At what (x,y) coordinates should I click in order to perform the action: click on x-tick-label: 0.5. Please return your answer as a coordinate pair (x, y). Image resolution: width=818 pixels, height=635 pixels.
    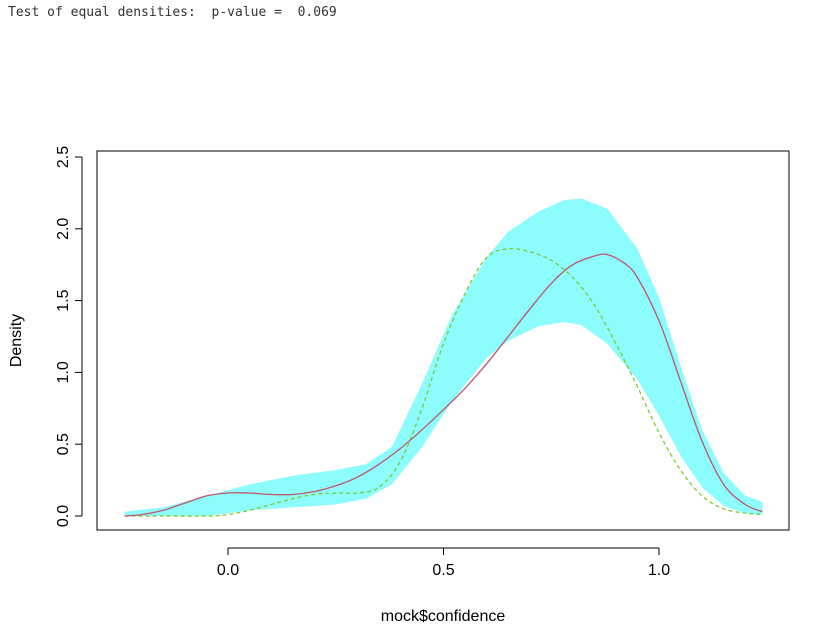
    Looking at the image, I should click on (443, 570).